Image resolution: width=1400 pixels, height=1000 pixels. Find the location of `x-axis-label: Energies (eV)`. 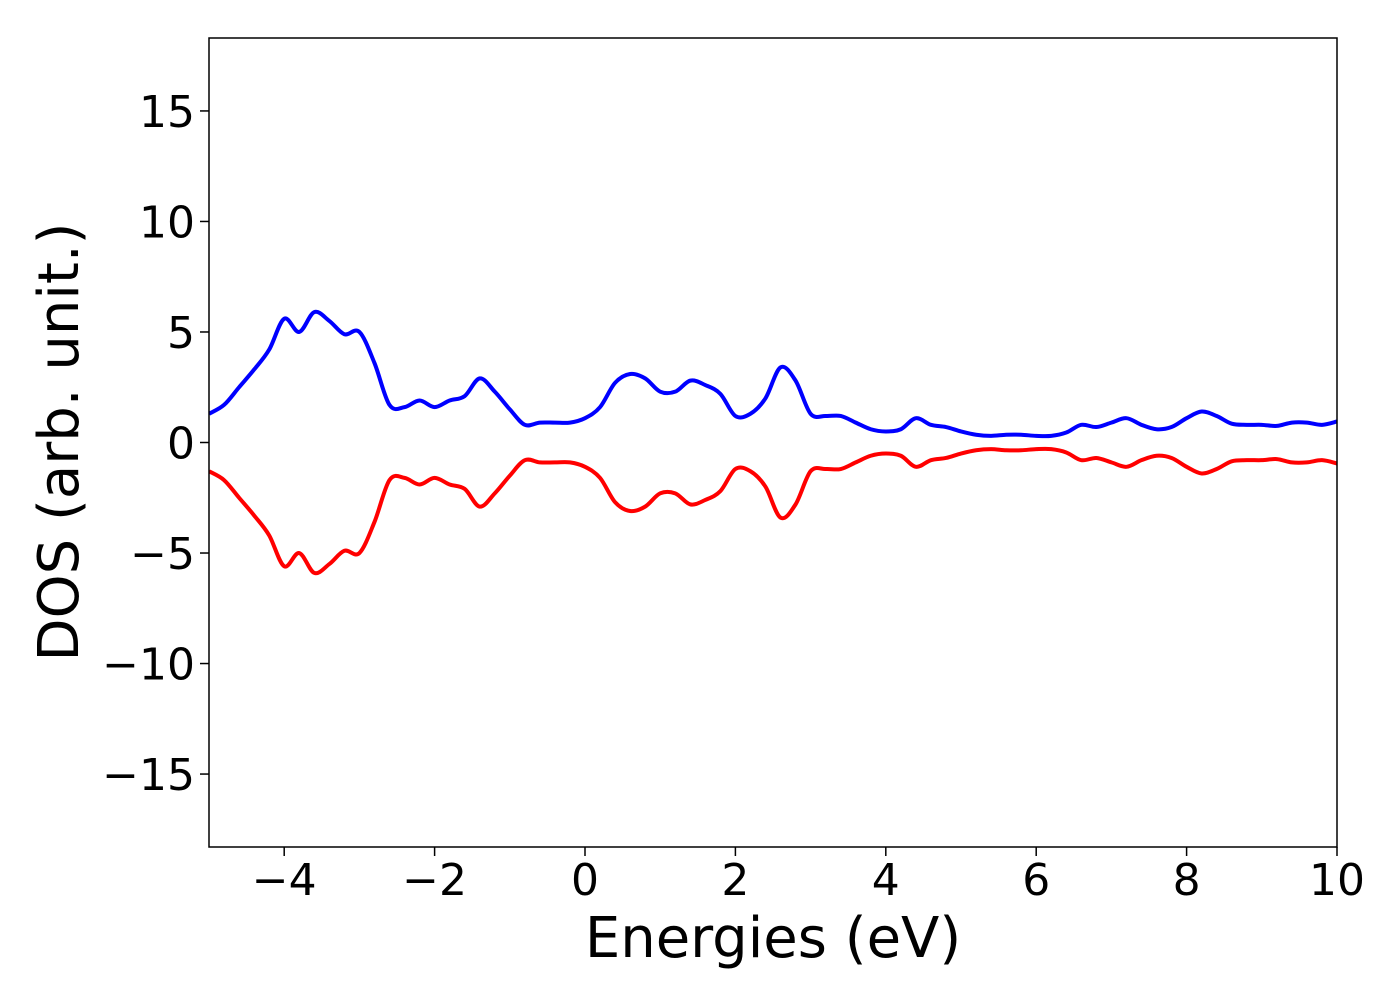

x-axis-label: Energies (eV) is located at coordinates (773, 938).